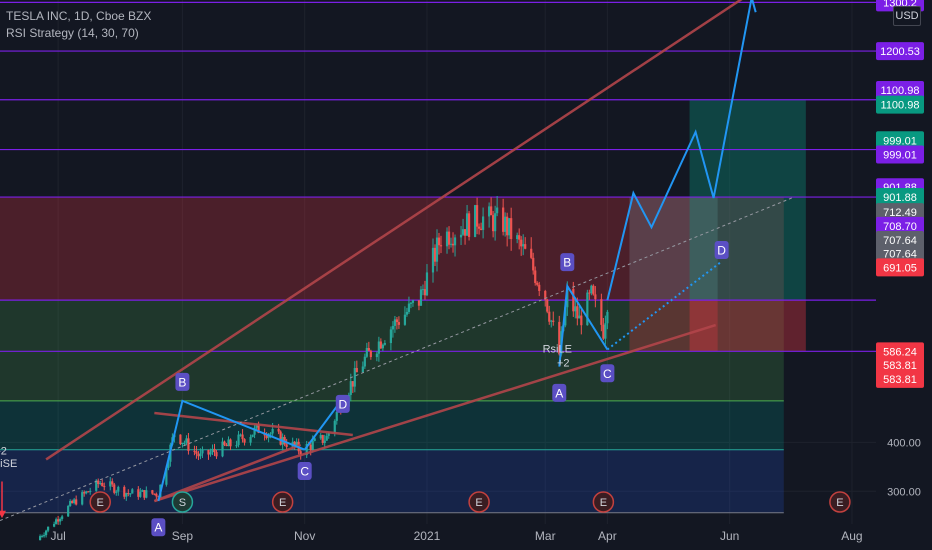 The width and height of the screenshot is (932, 550). I want to click on fib-zone, so click(392, 376).